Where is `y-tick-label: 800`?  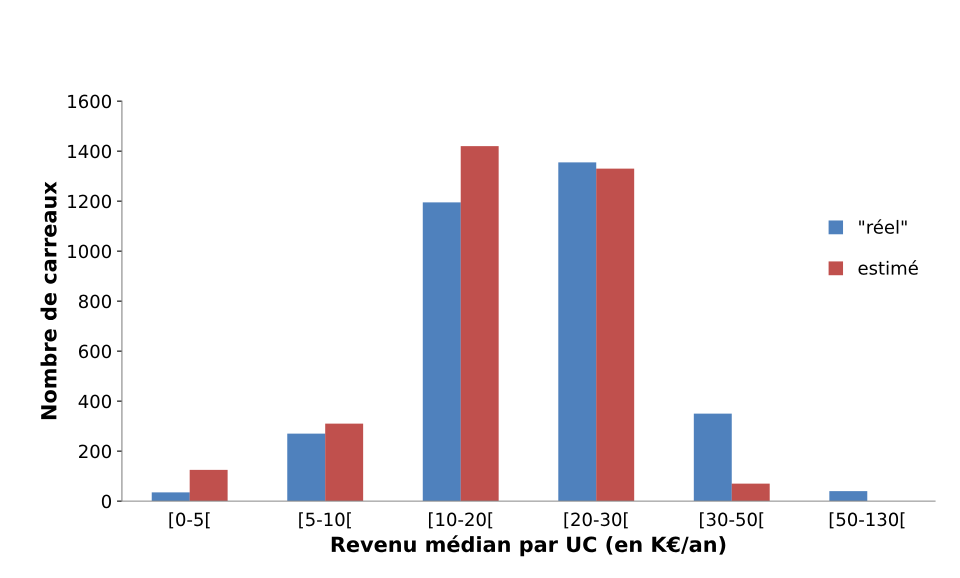
y-tick-label: 800 is located at coordinates (94, 301).